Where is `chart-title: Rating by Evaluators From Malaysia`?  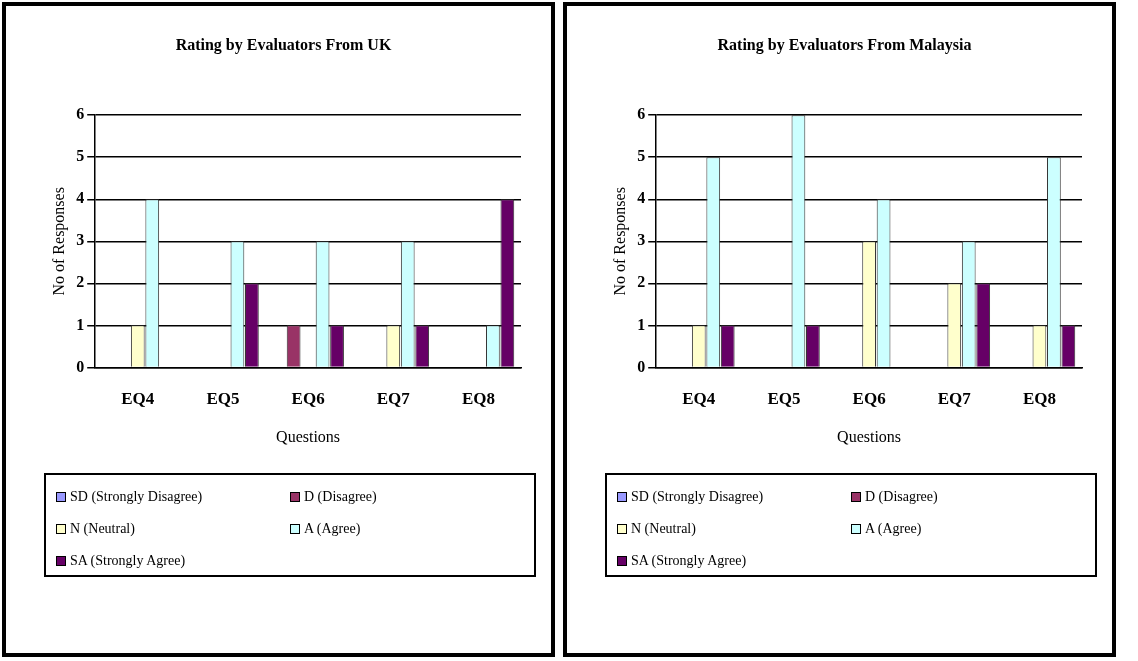 chart-title: Rating by Evaluators From Malaysia is located at coordinates (844, 44).